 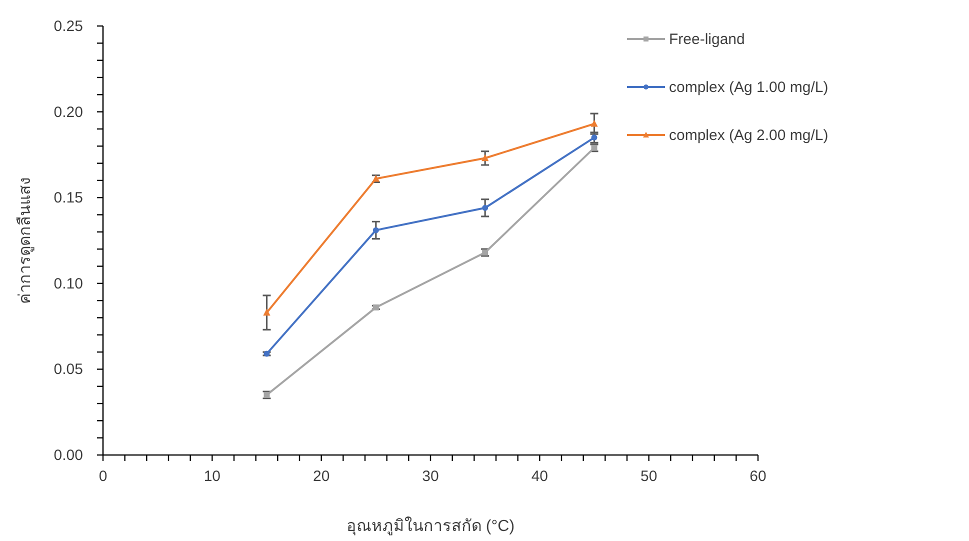 What do you see at coordinates (430, 476) in the screenshot?
I see `x-tick-label: 30` at bounding box center [430, 476].